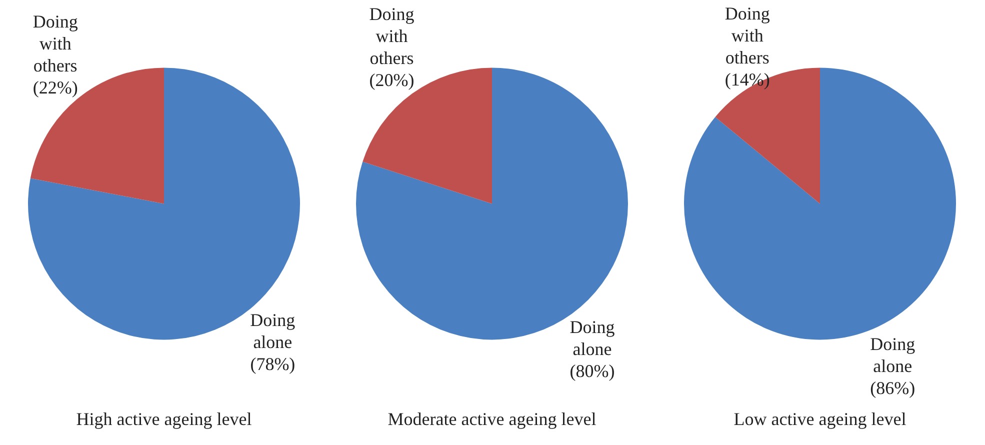  I want to click on data-label: (78%), so click(273, 364).